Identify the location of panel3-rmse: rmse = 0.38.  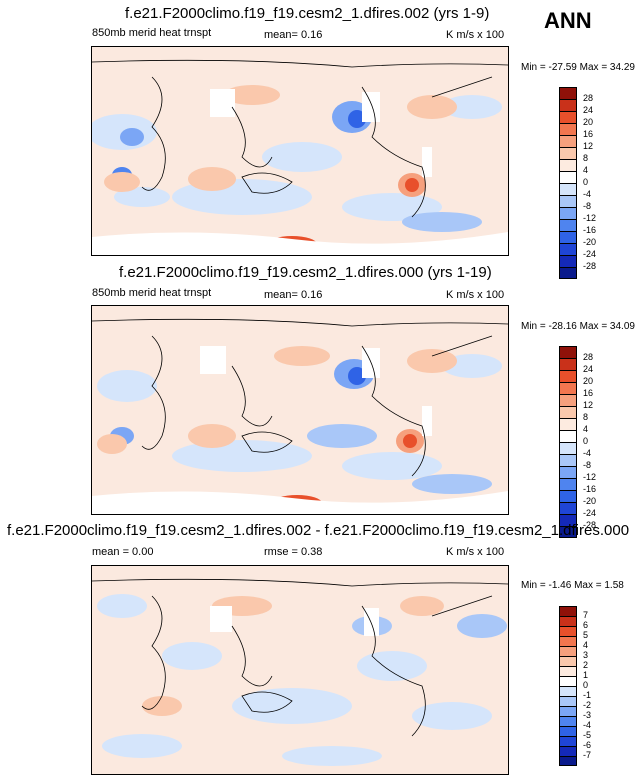
(293, 552).